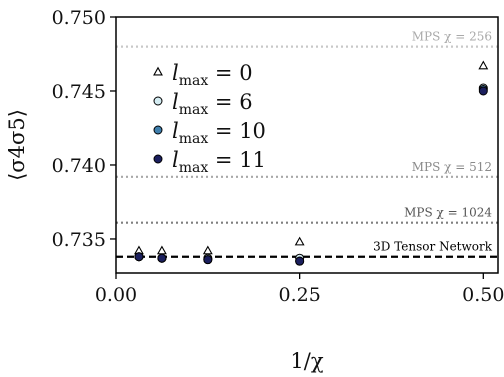 This screenshot has height=377, width=504. Describe the element at coordinates (212, 104) in the screenshot. I see `legend-label: lmax = 6` at that location.